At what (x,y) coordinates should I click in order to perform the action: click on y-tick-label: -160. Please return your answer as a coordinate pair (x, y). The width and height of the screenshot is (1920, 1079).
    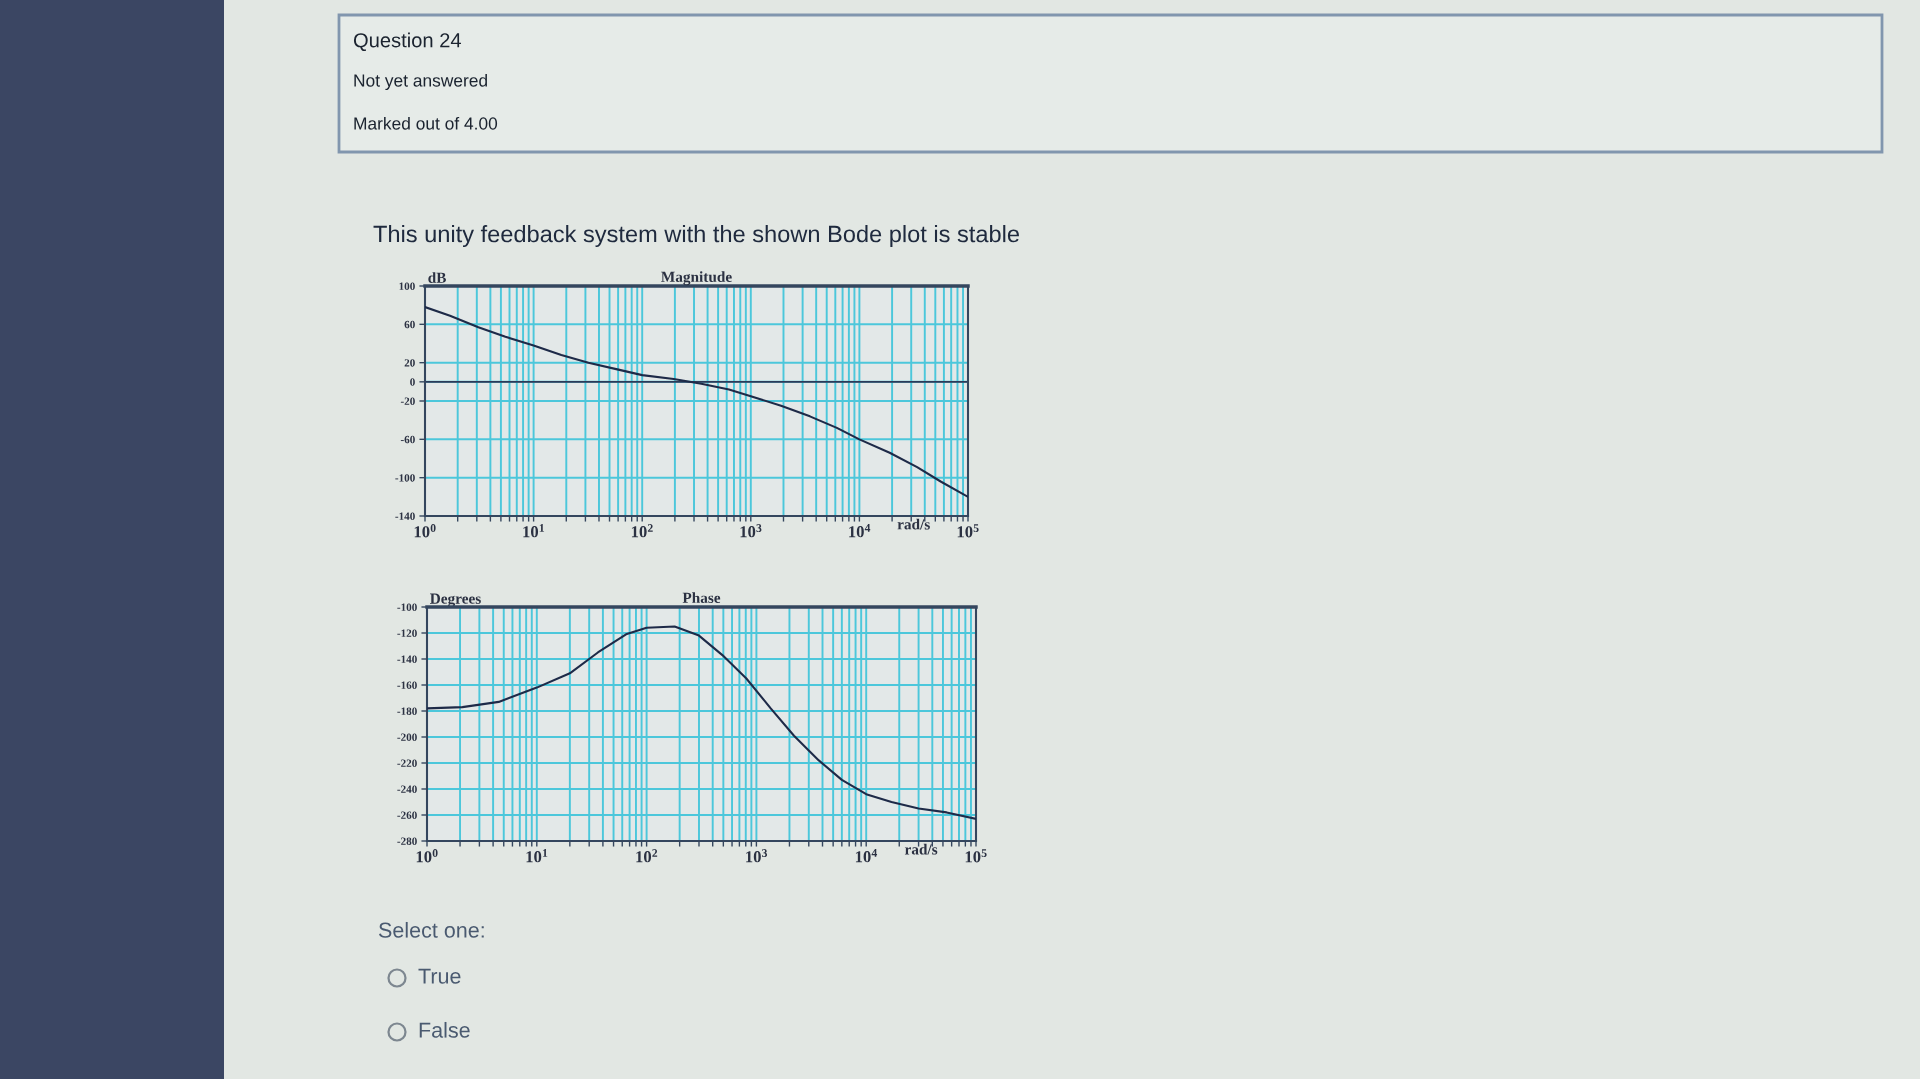
    Looking at the image, I should click on (407, 685).